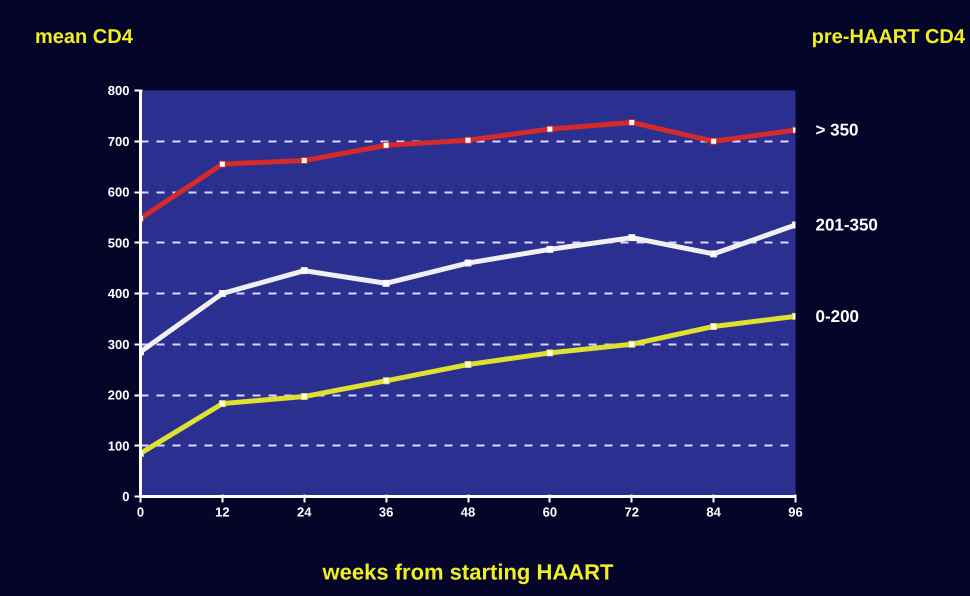  Describe the element at coordinates (119, 344) in the screenshot. I see `y-tick-label: 300` at that location.